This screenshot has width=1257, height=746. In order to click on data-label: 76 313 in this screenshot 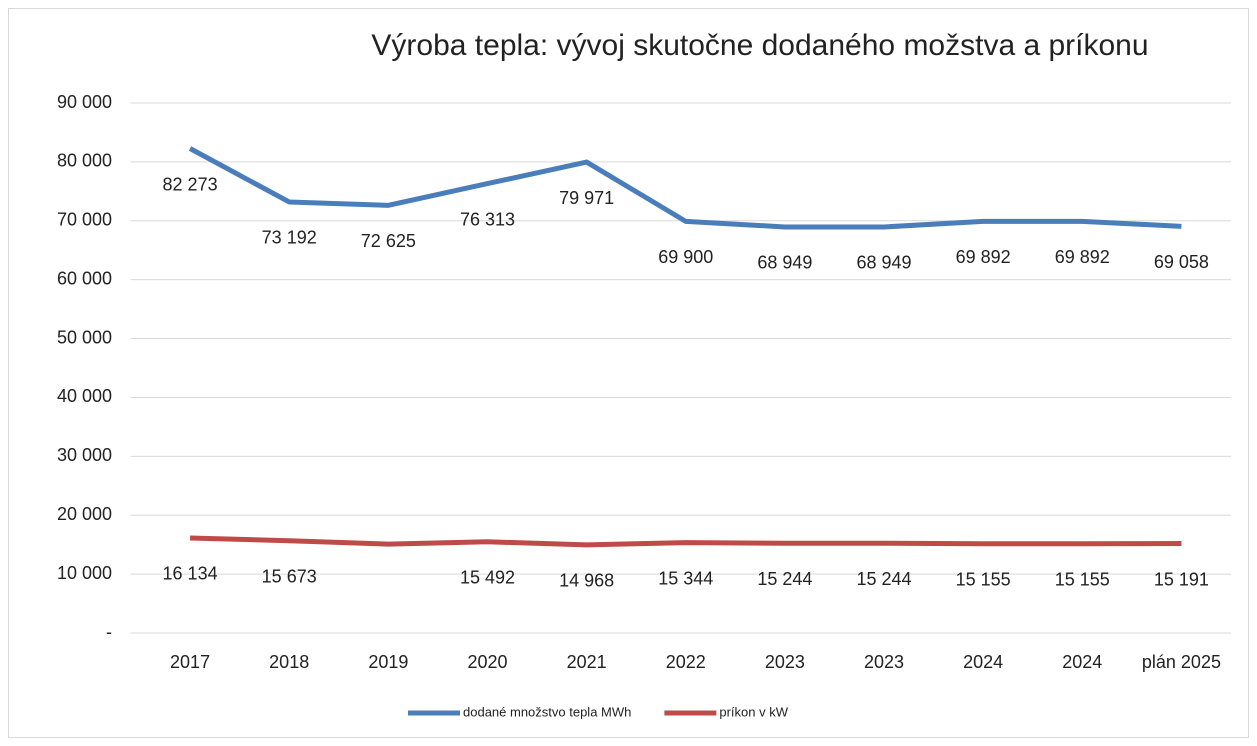, I will do `click(487, 219)`.